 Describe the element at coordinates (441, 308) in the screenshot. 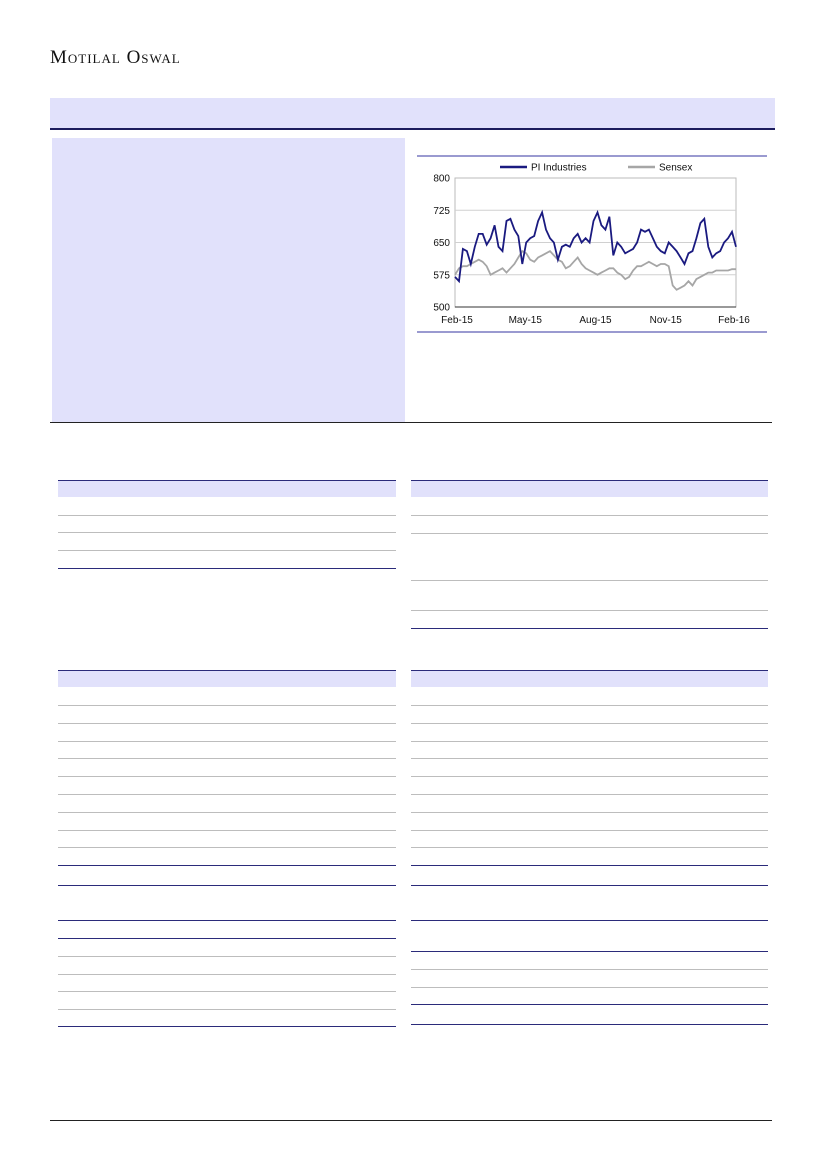

I see `y-tick-label: 500` at that location.